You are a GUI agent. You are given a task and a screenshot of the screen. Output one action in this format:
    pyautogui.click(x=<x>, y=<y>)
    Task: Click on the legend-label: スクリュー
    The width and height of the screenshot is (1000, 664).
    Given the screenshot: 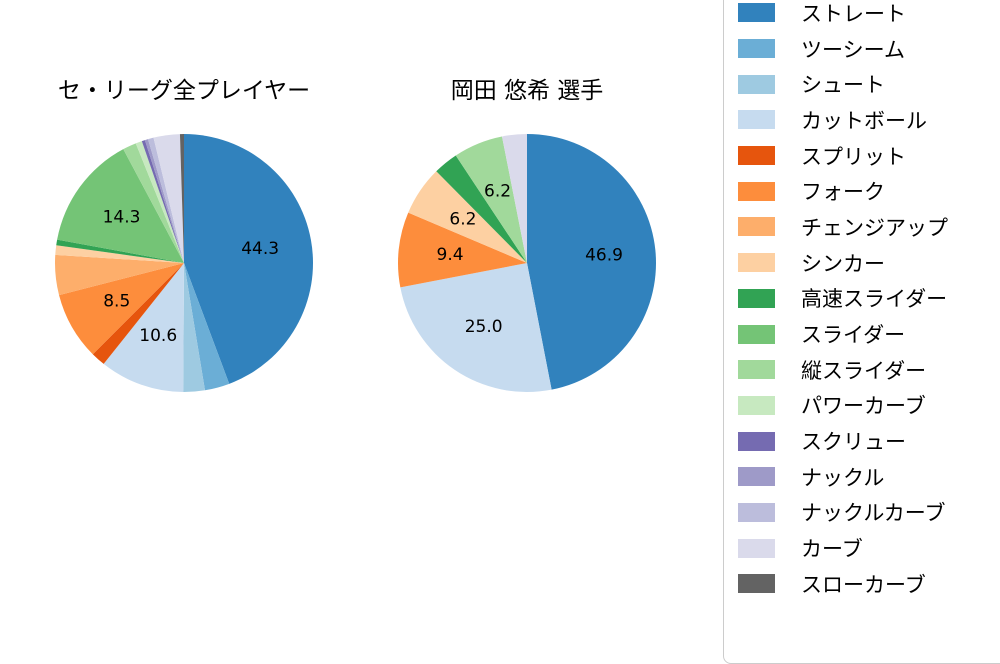 What is the action you would take?
    pyautogui.click(x=853, y=442)
    